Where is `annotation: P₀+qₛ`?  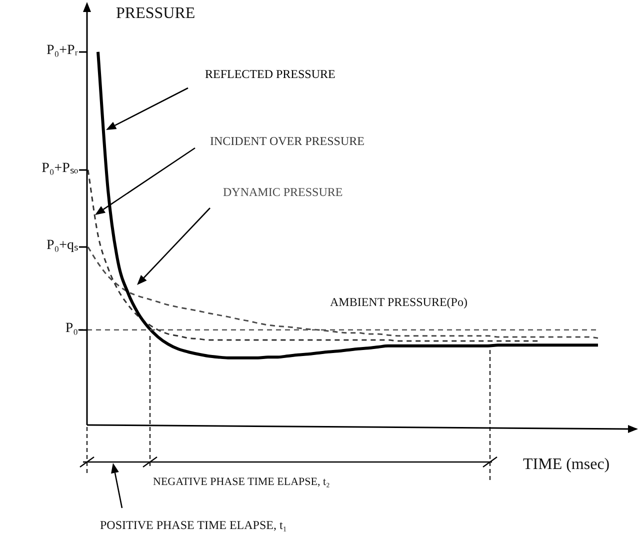
annotation: P₀+qₛ is located at coordinates (62, 245).